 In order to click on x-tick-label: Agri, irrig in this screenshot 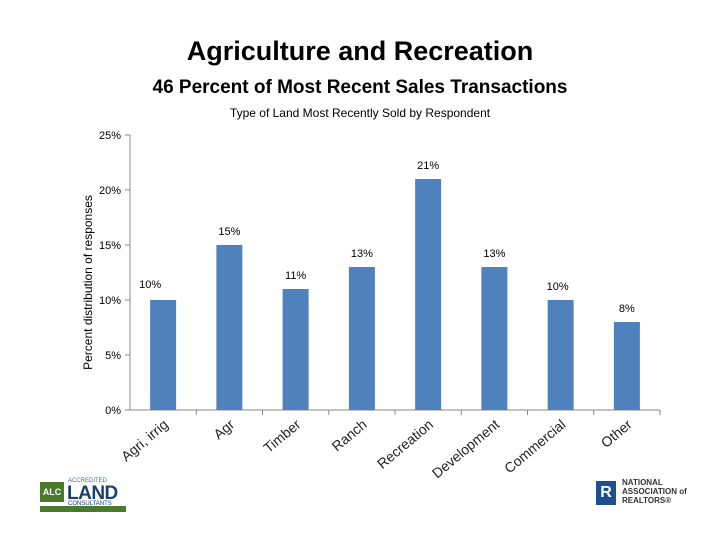, I will do `click(144, 440)`.